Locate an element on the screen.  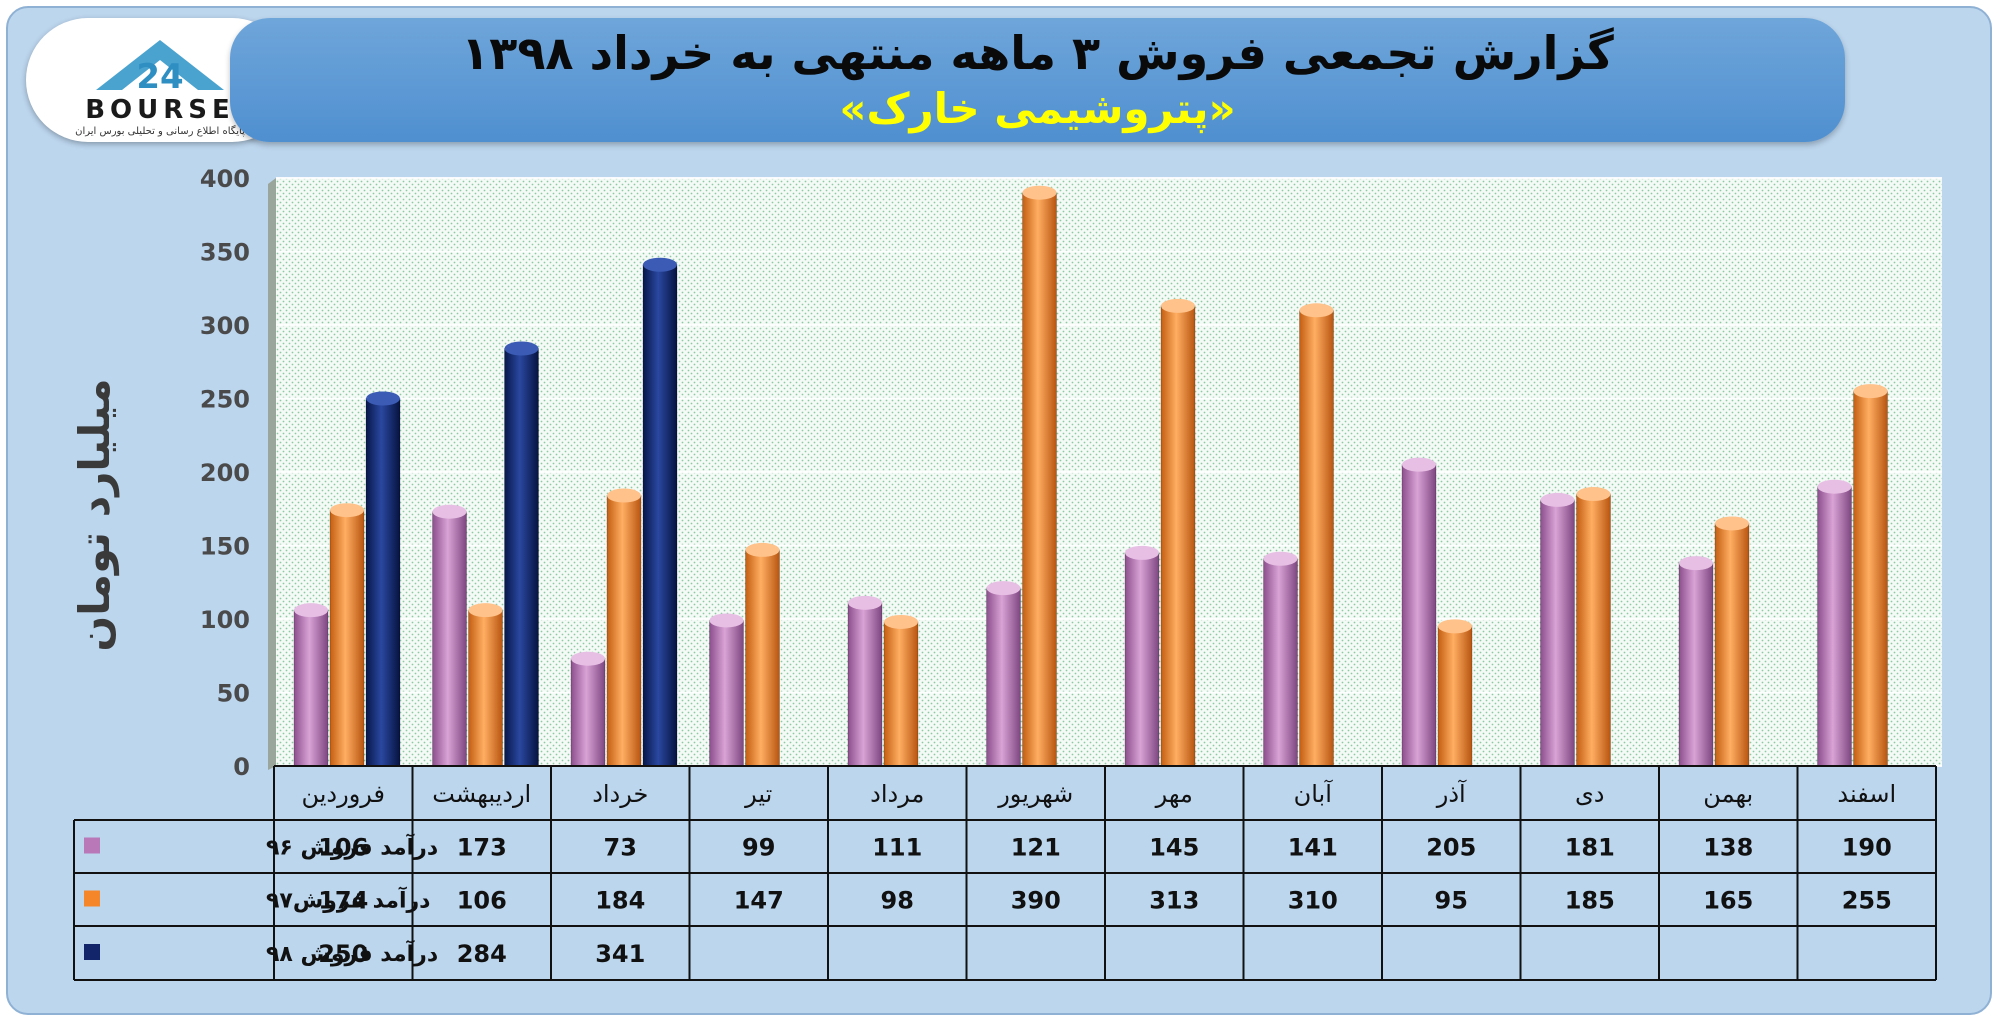
legend-label: درآمد فروش ۹۸ is located at coordinates (352, 953).